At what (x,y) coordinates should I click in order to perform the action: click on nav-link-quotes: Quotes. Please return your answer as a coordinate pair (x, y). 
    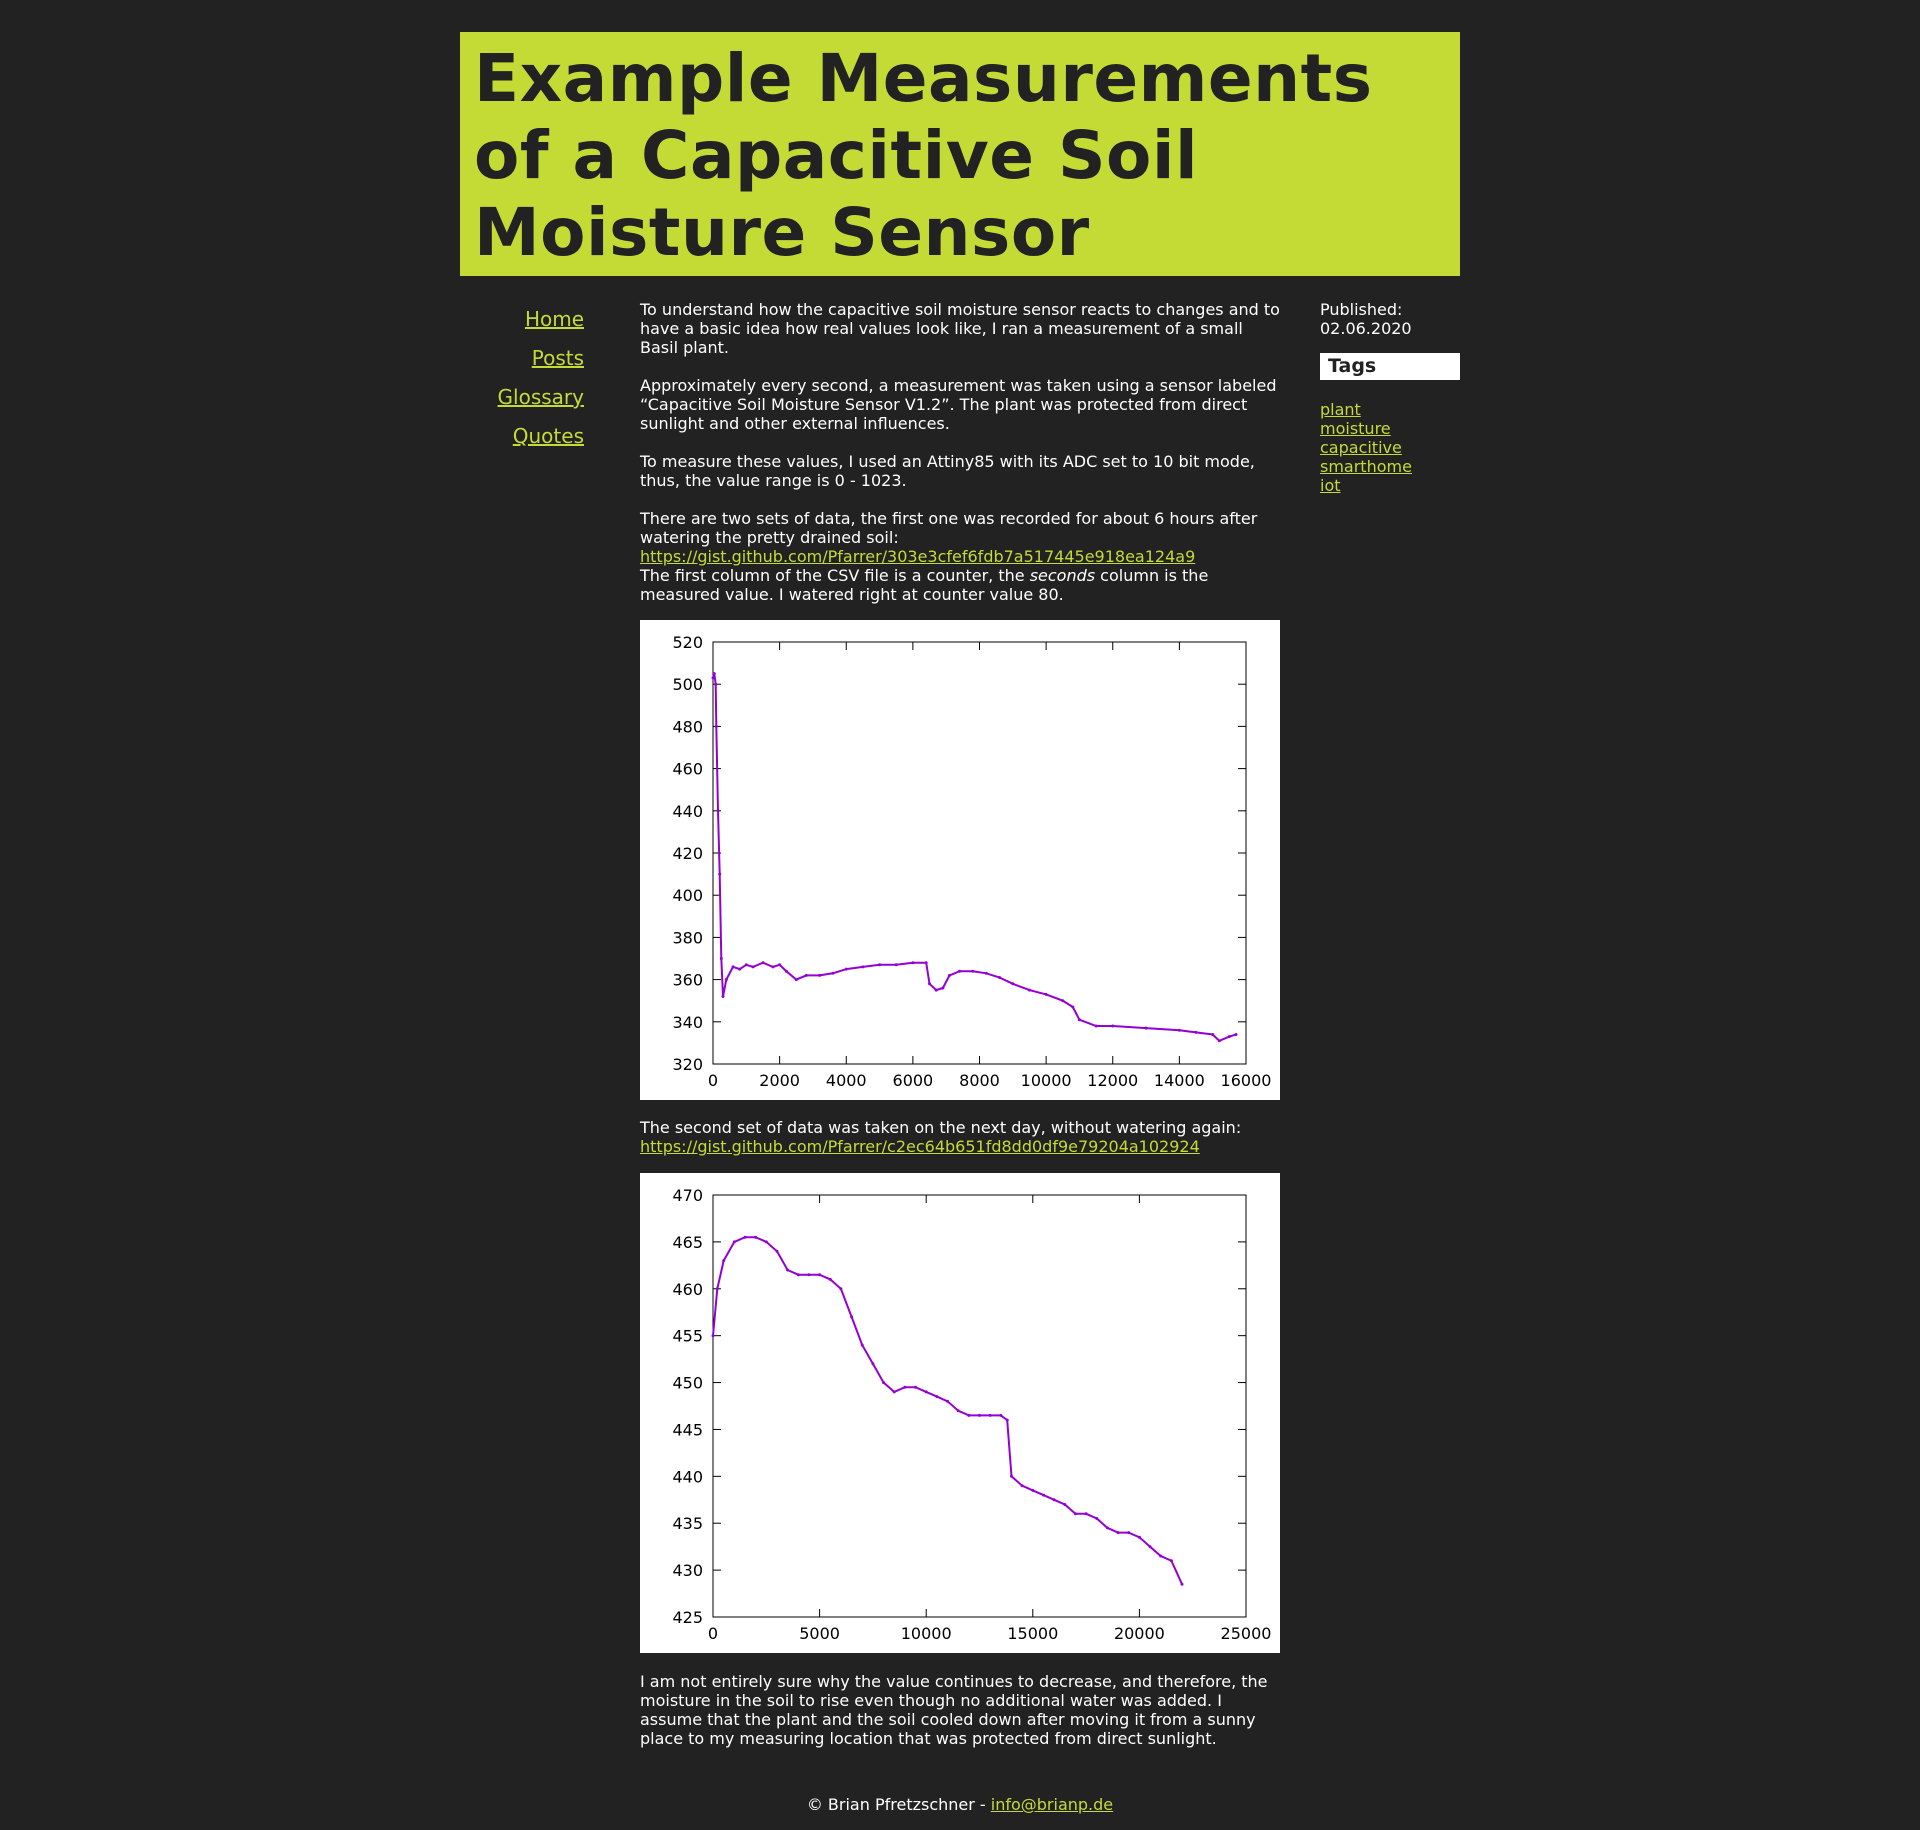
    Looking at the image, I should click on (548, 436).